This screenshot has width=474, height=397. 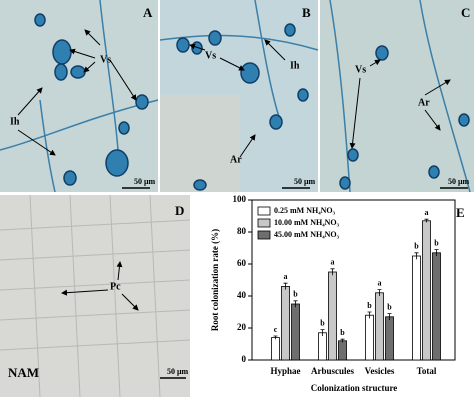 What do you see at coordinates (285, 371) in the screenshot?
I see `x-tick-label: Hyphae` at bounding box center [285, 371].